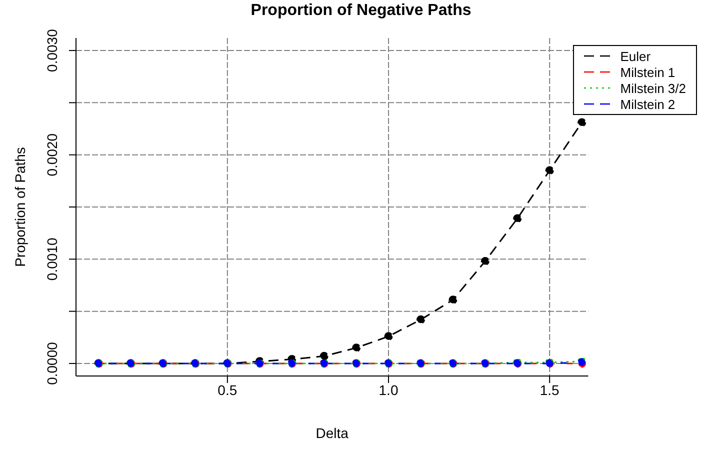 Image resolution: width=722 pixels, height=452 pixels. Describe the element at coordinates (228, 390) in the screenshot. I see `x-tick-label: 0.5` at that location.